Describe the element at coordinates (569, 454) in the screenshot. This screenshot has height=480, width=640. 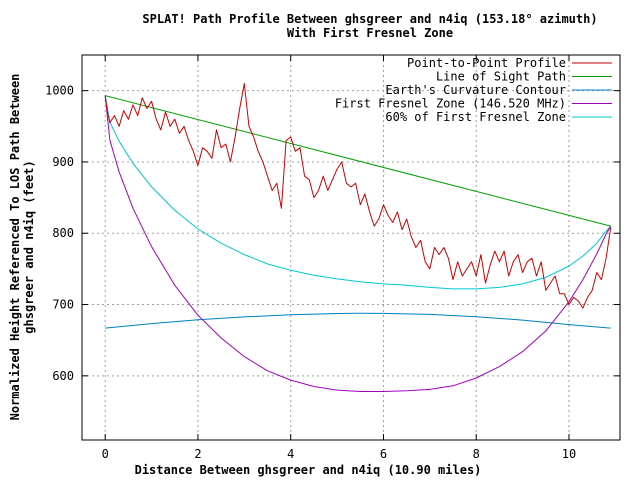
I see `x-tick-label: 10` at that location.